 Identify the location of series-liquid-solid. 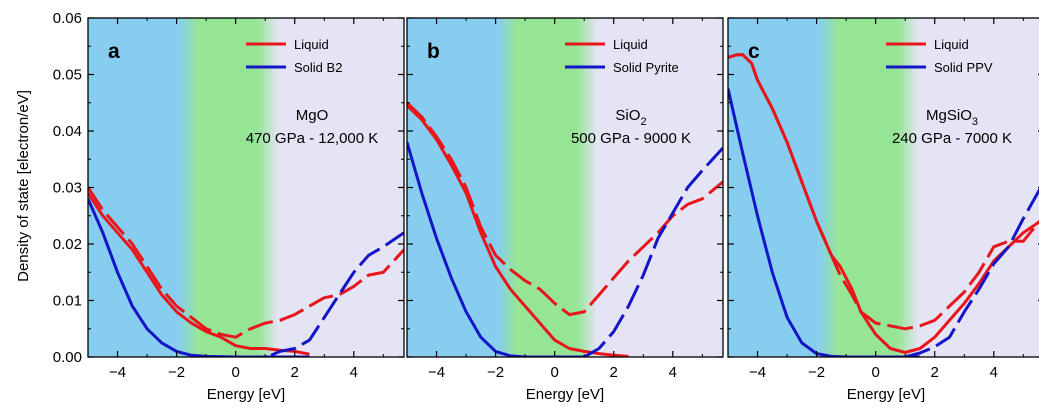
(199, 274).